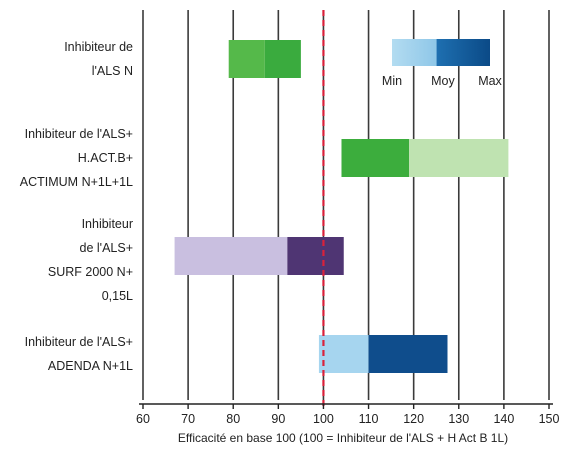 This screenshot has height=453, width=570. Describe the element at coordinates (112, 71) in the screenshot. I see `category-label-line: l'ALS N` at that location.